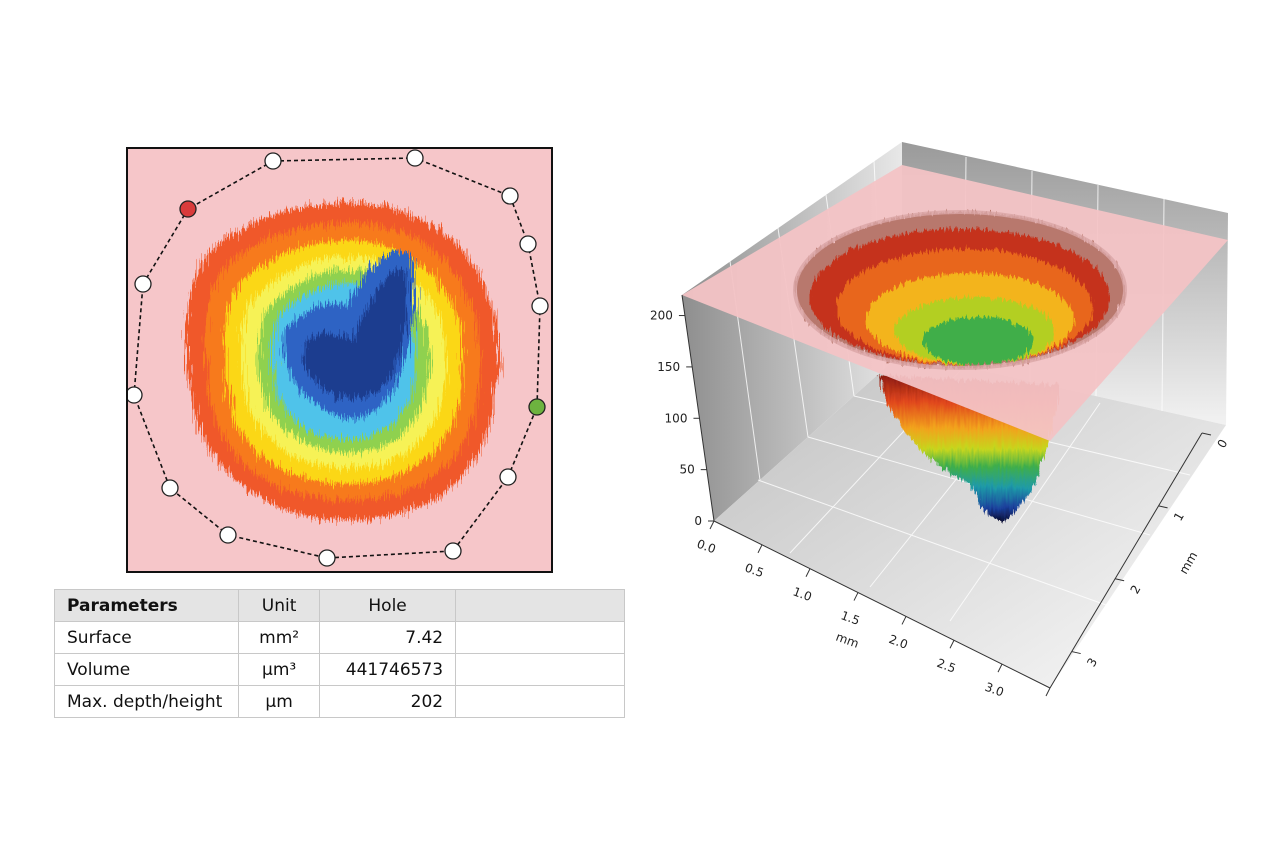  Describe the element at coordinates (188, 209) in the screenshot. I see `polygon-vertex-marker-start` at that location.